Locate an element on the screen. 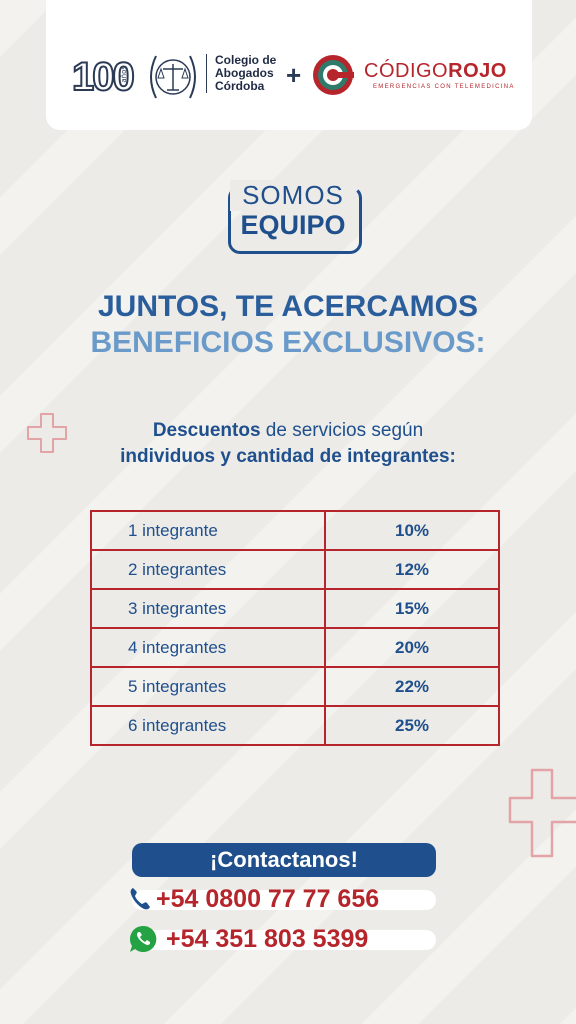 The height and width of the screenshot is (1024, 576). discount-cell: 25% is located at coordinates (412, 725).